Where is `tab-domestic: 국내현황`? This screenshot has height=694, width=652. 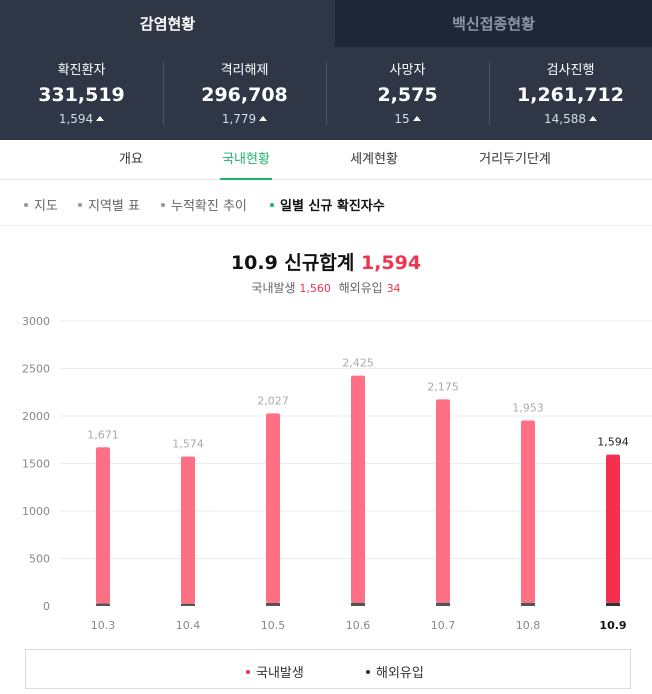 tab-domestic: 국내현황 is located at coordinates (246, 160).